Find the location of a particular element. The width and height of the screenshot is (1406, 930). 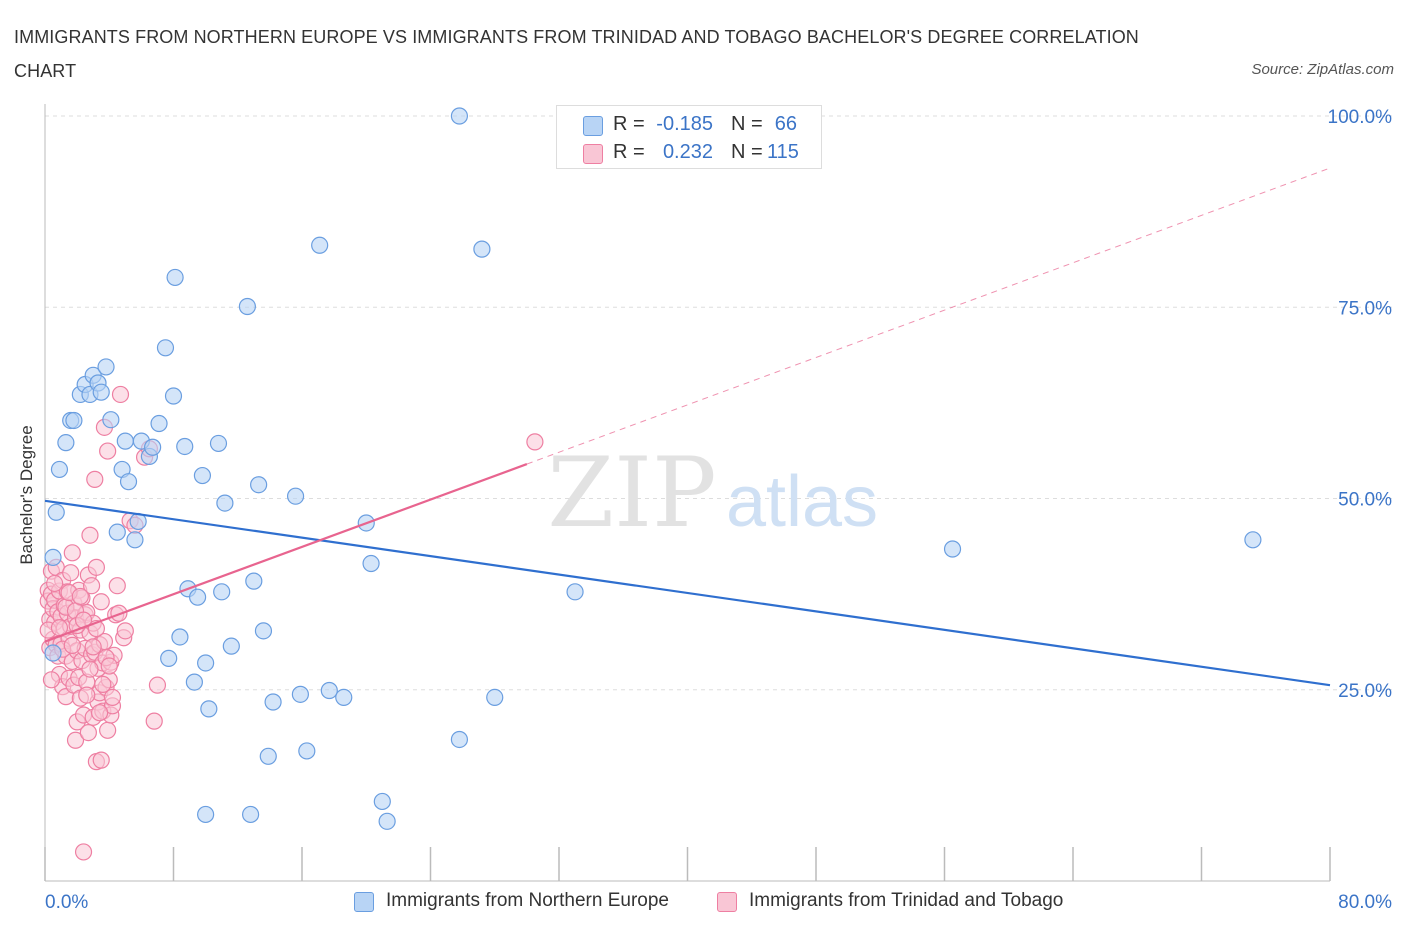

legend-label-northern-europe: Immigrants from Northern Europe is located at coordinates (527, 900).